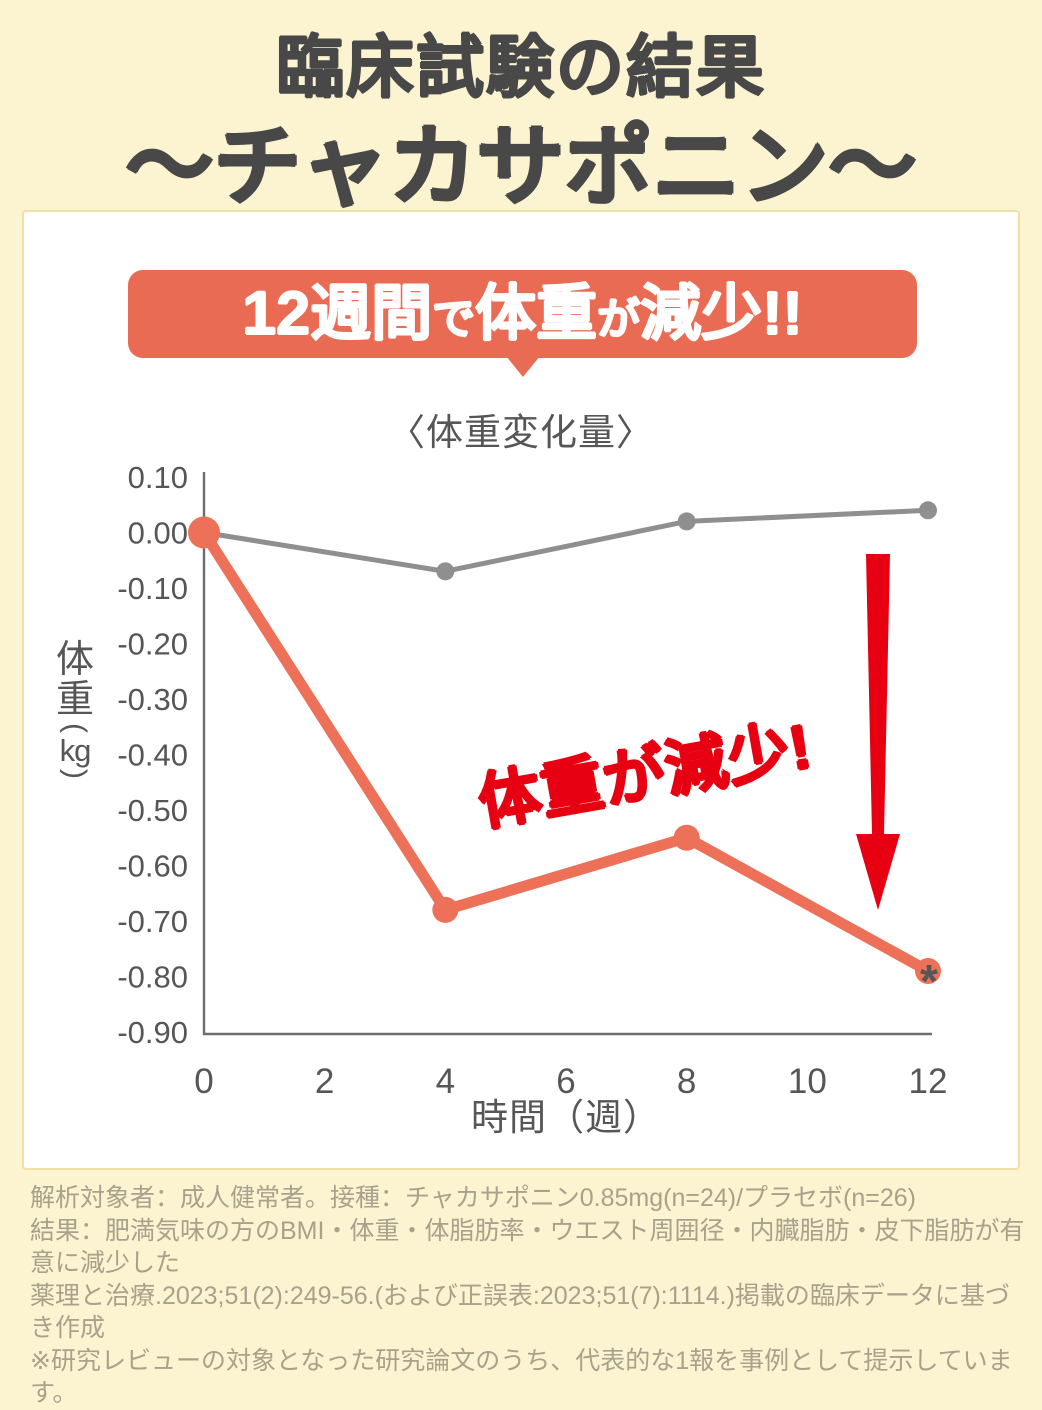 This screenshot has width=1042, height=1410. What do you see at coordinates (520, 68) in the screenshot?
I see `main-title-line1: 臨床試験の結果` at bounding box center [520, 68].